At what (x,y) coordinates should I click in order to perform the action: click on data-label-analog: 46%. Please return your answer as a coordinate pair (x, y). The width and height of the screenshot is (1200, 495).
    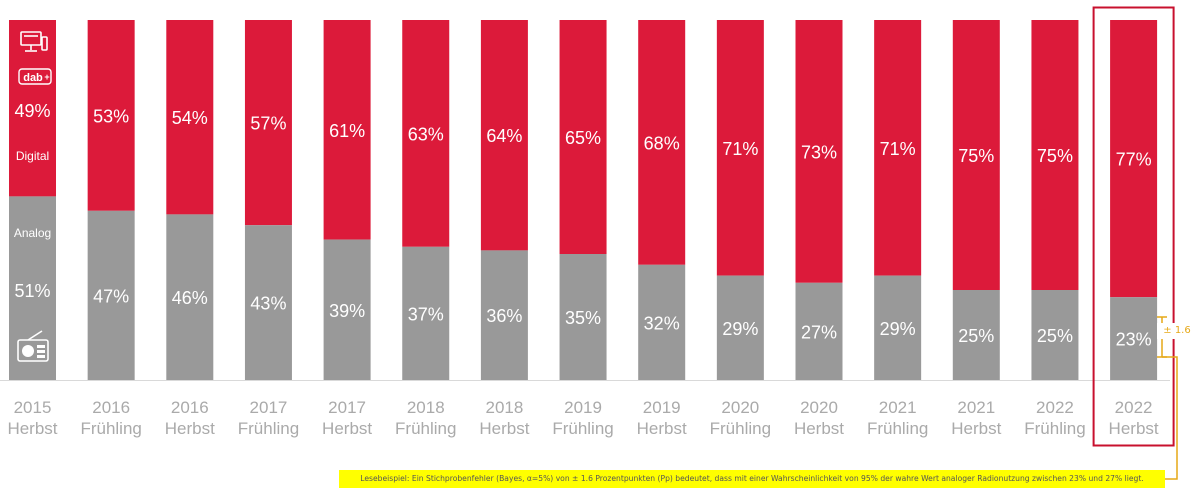
    Looking at the image, I should click on (190, 298).